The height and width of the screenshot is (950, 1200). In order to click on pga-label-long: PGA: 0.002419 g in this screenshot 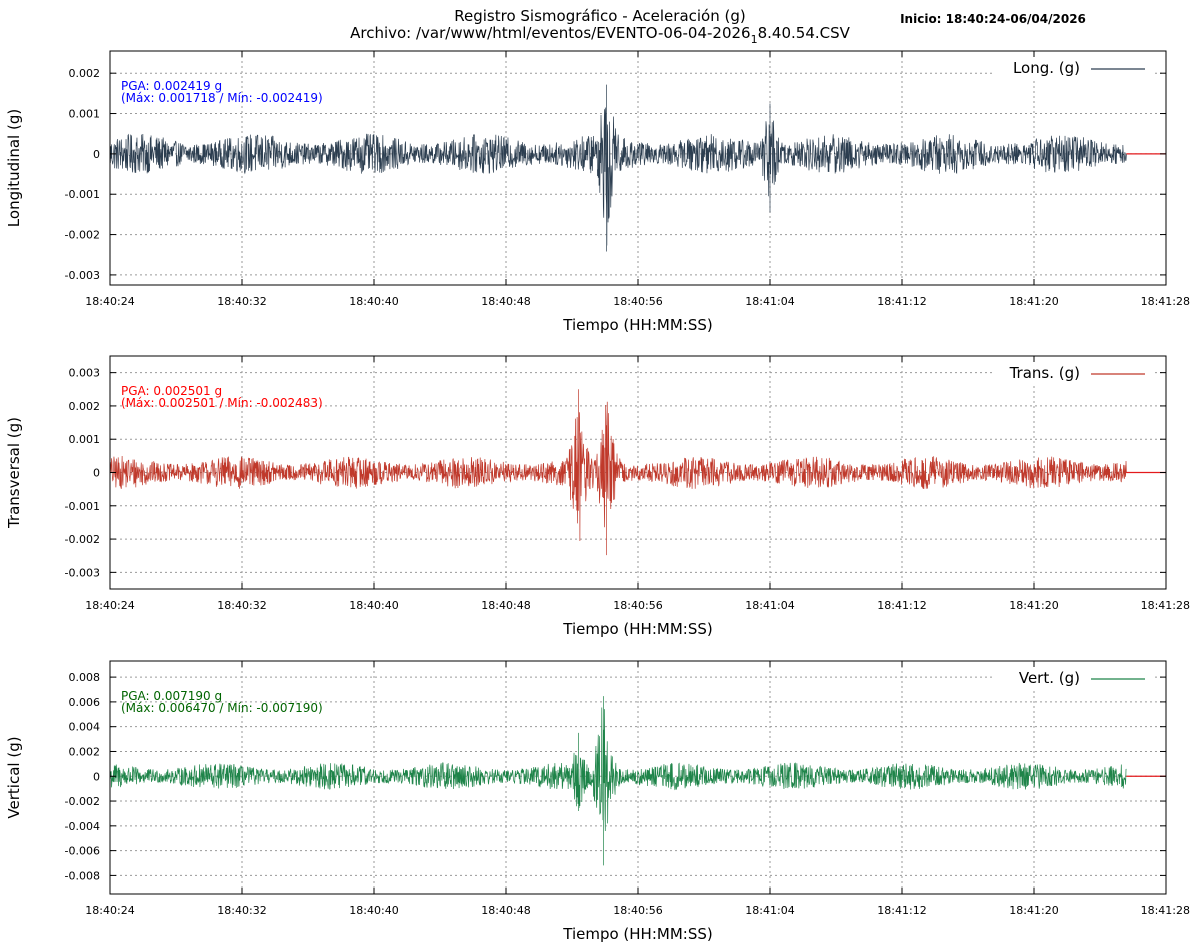, I will do `click(171, 86)`.